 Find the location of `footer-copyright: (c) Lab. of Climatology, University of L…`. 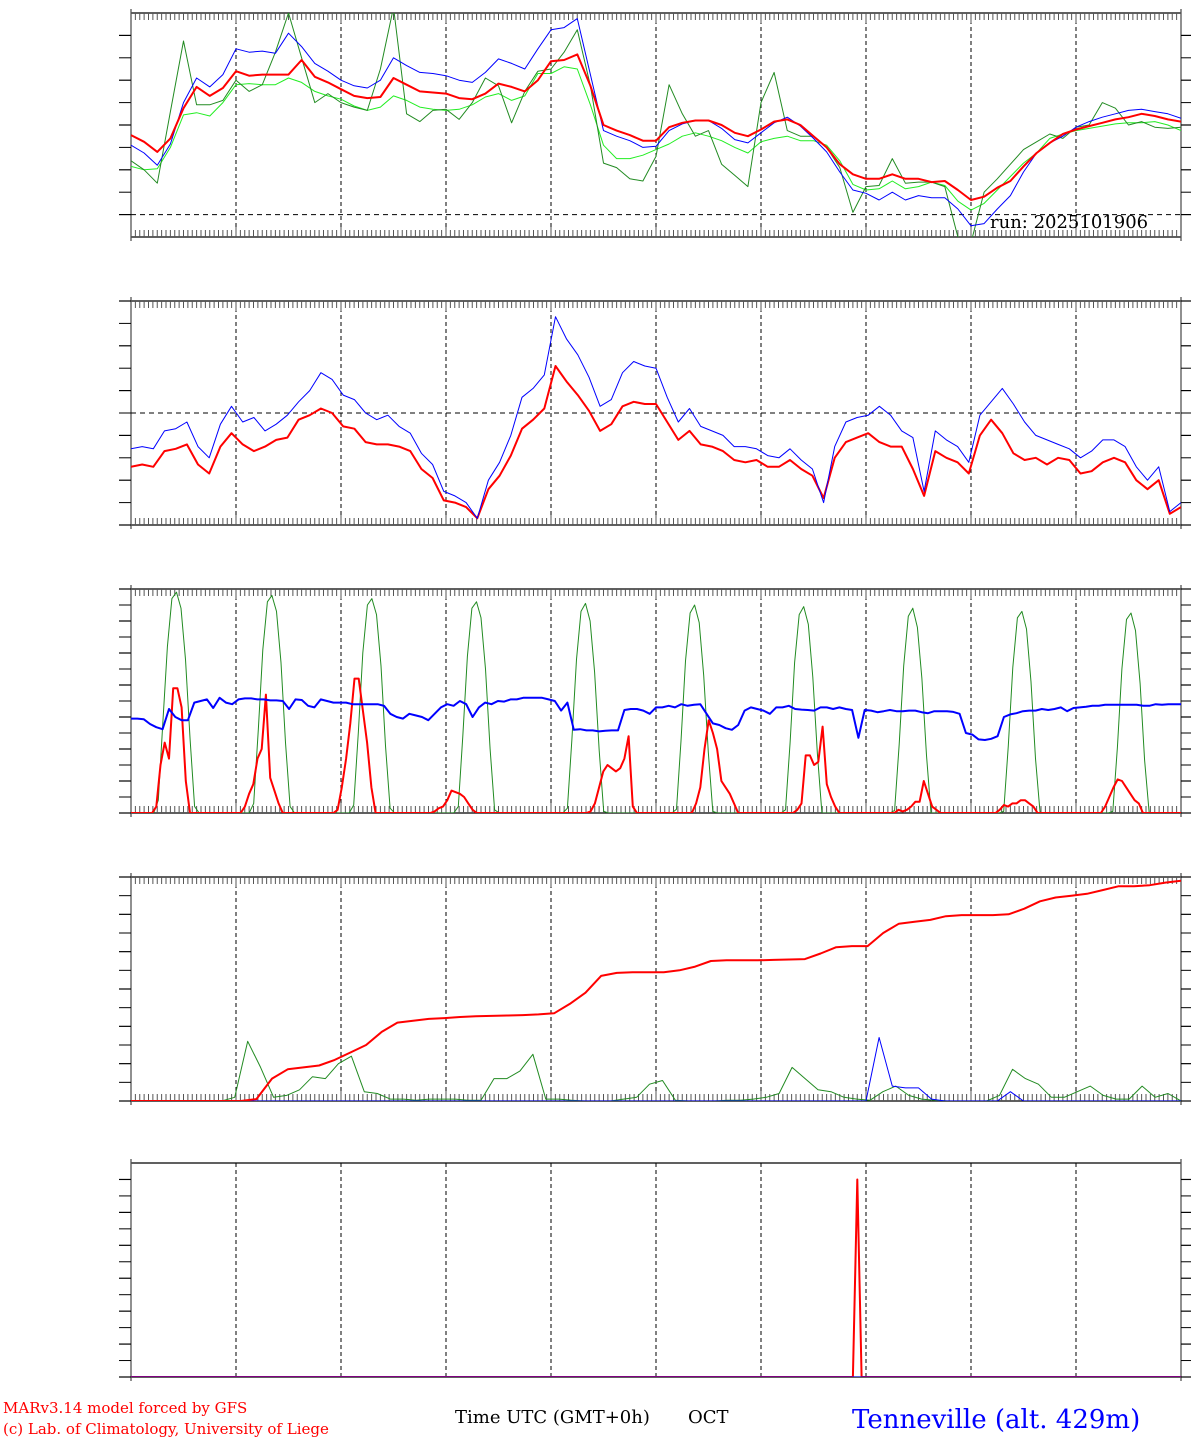

footer-copyright: (c) Lab. of Climatology, University of L… is located at coordinates (166, 1429).